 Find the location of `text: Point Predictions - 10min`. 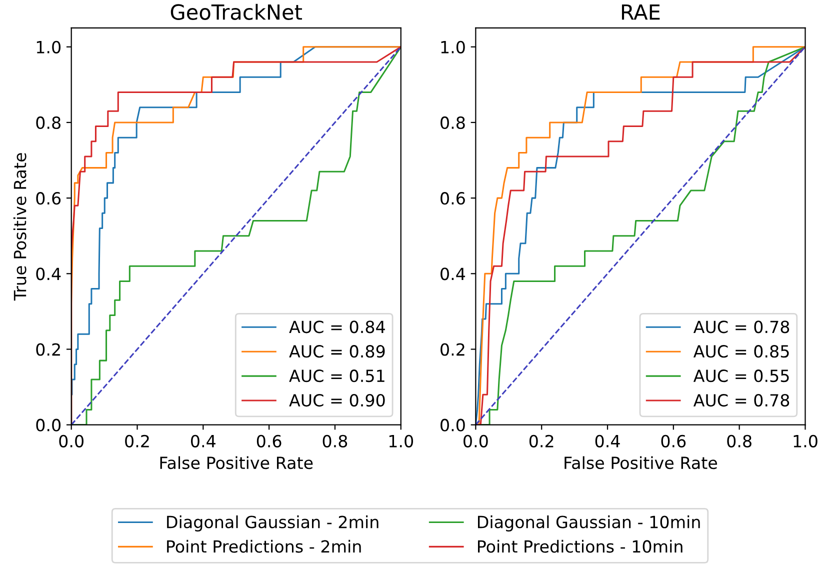

text: Point Predictions - 10min is located at coordinates (580, 546).